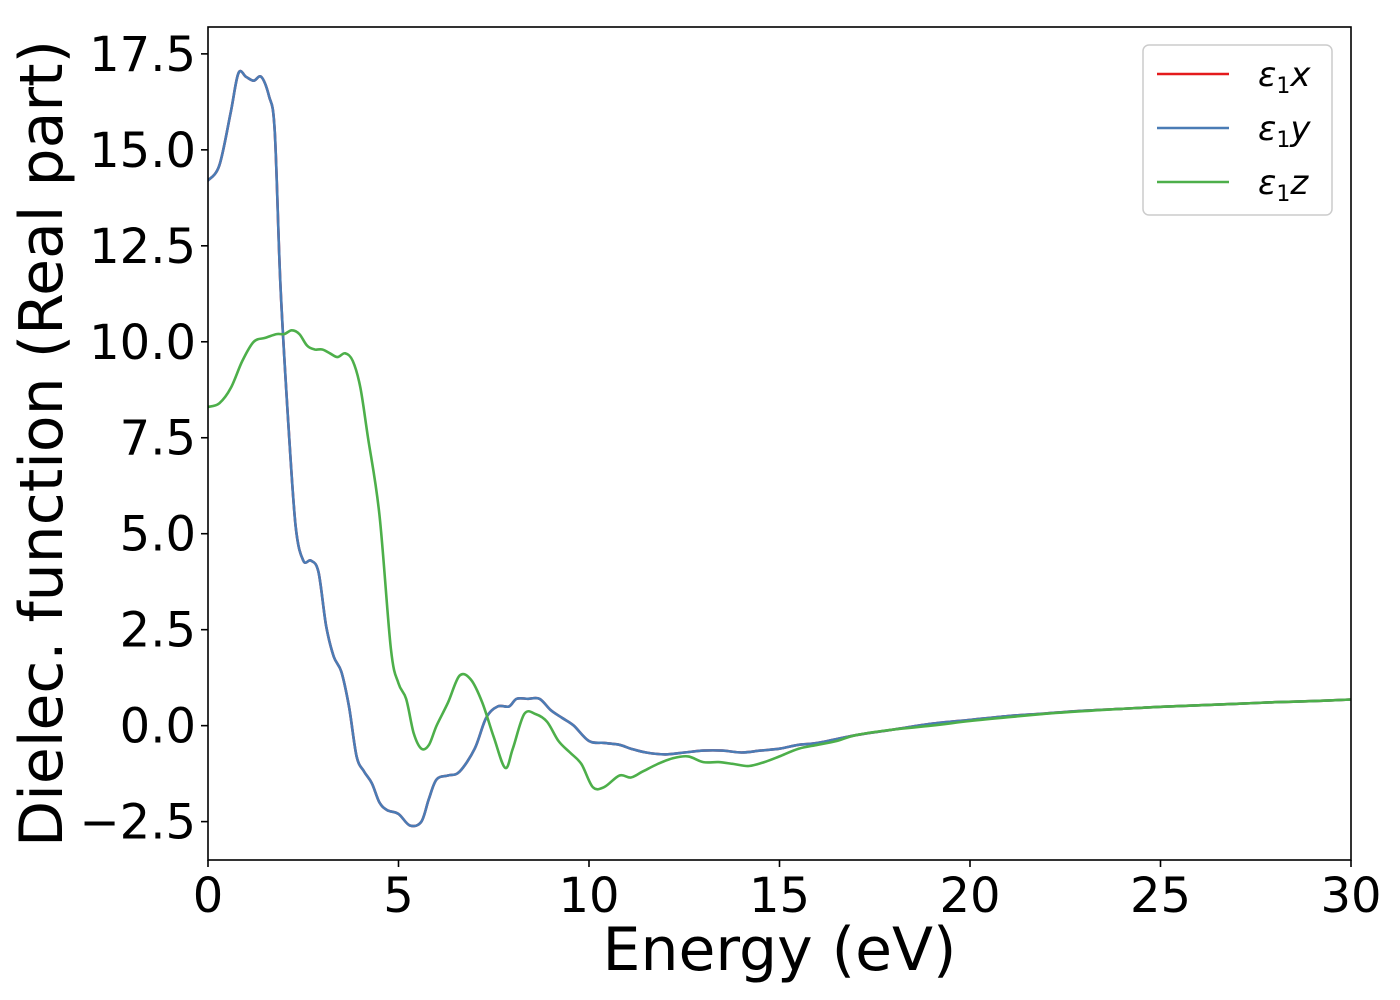 The height and width of the screenshot is (1000, 1400). What do you see at coordinates (1283, 185) in the screenshot?
I see `legend-label-z: ε1z` at bounding box center [1283, 185].